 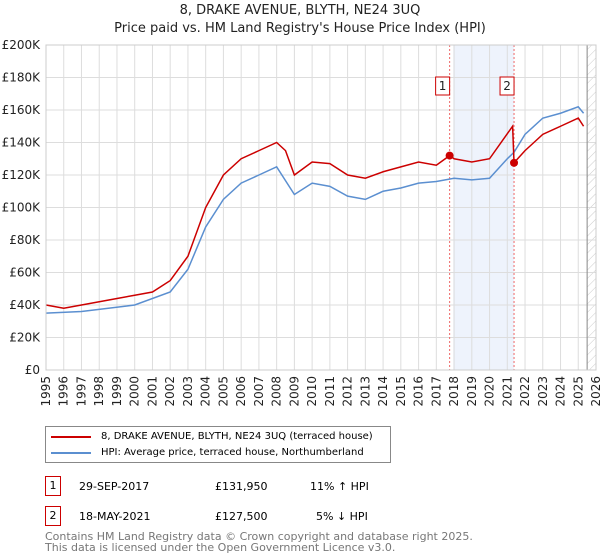 What do you see at coordinates (71, 436) in the screenshot?
I see `legend-swatch-red` at bounding box center [71, 436].